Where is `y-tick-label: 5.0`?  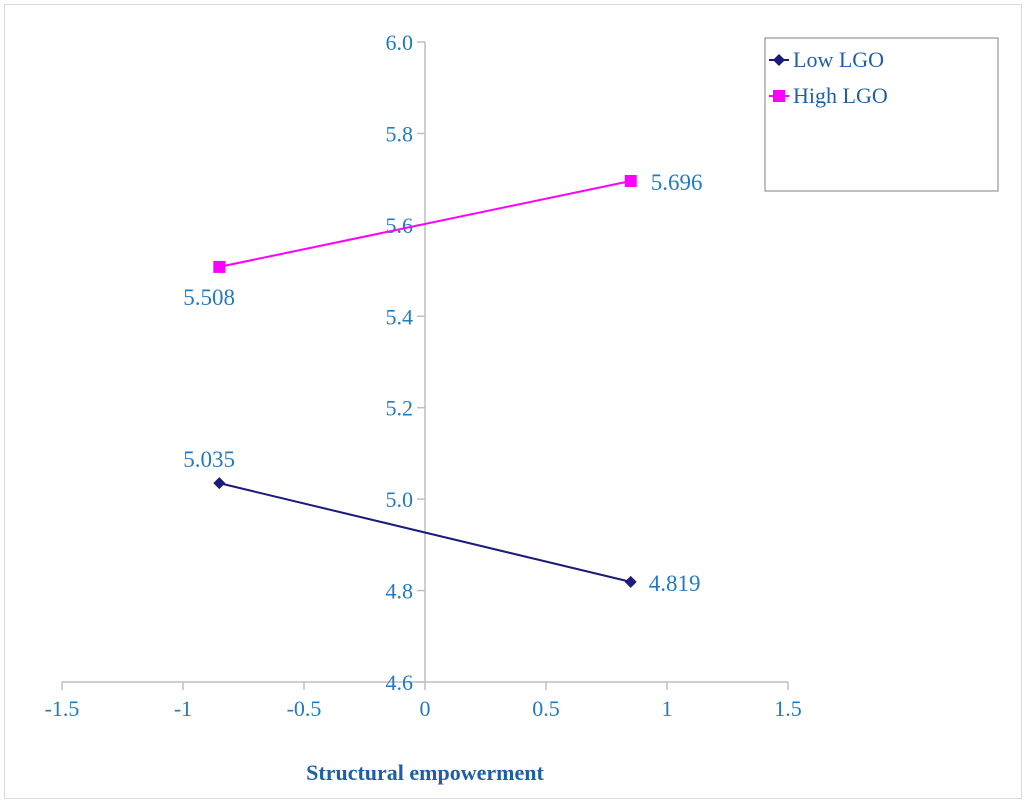 y-tick-label: 5.0 is located at coordinates (400, 499).